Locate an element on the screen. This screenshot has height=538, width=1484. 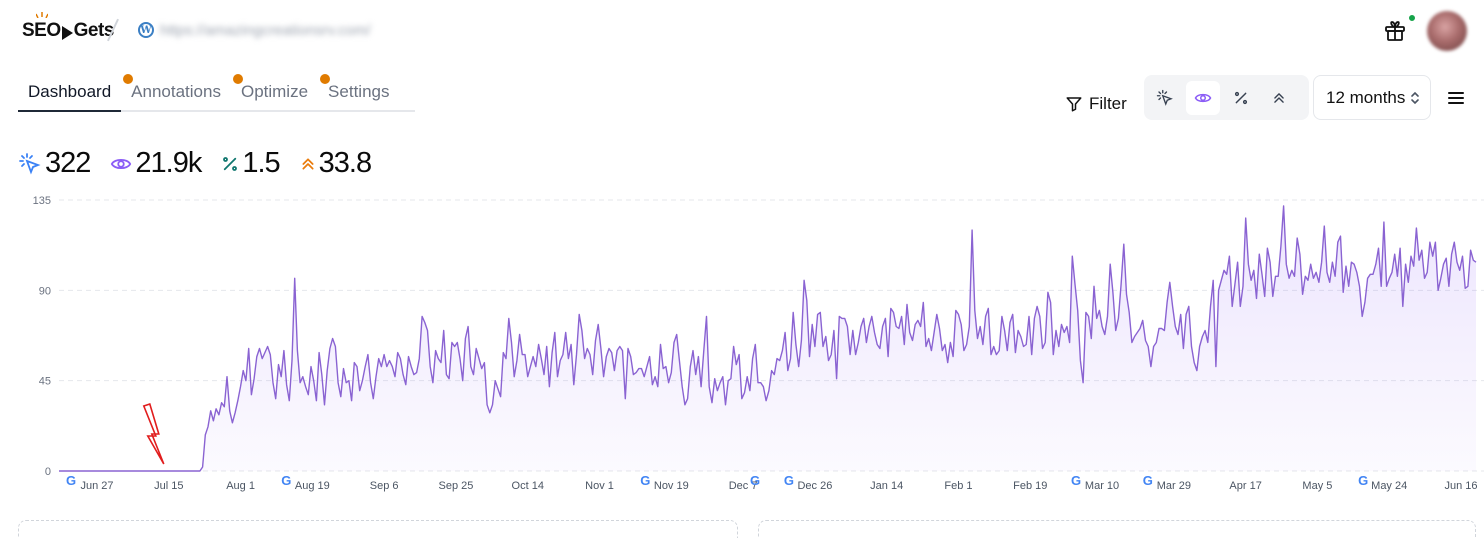
stat-ctr: 1.5 is located at coordinates (251, 163).